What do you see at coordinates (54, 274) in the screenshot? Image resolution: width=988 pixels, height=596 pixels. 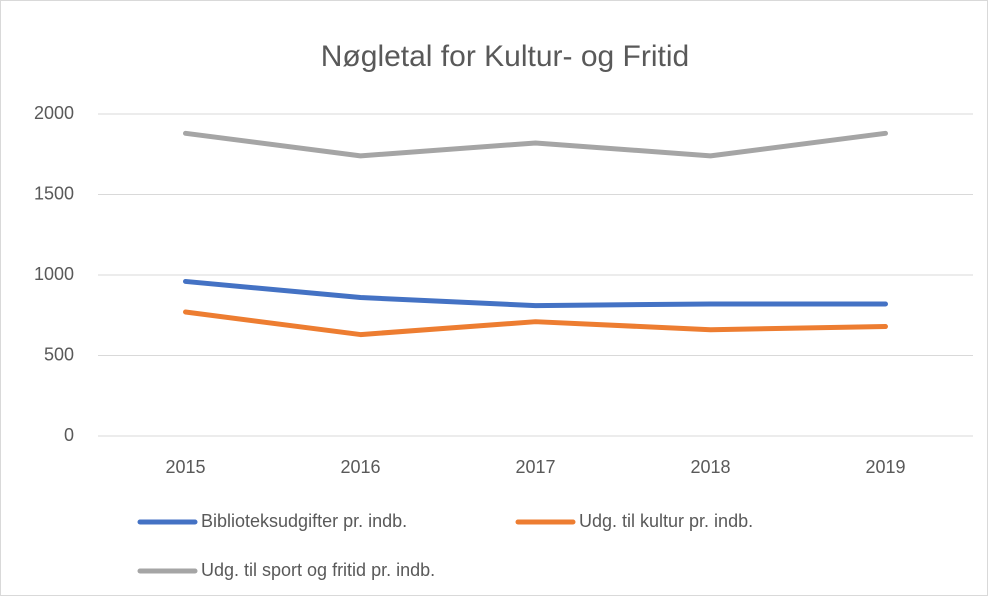 I see `y-tick-label: 1000` at bounding box center [54, 274].